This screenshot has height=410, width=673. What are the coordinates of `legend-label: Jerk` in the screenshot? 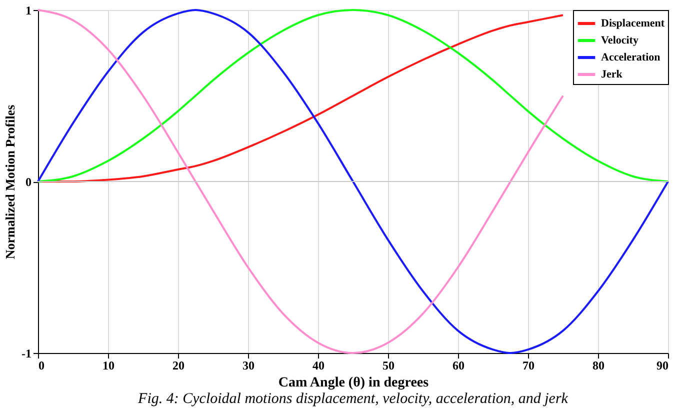 It's located at (612, 74).